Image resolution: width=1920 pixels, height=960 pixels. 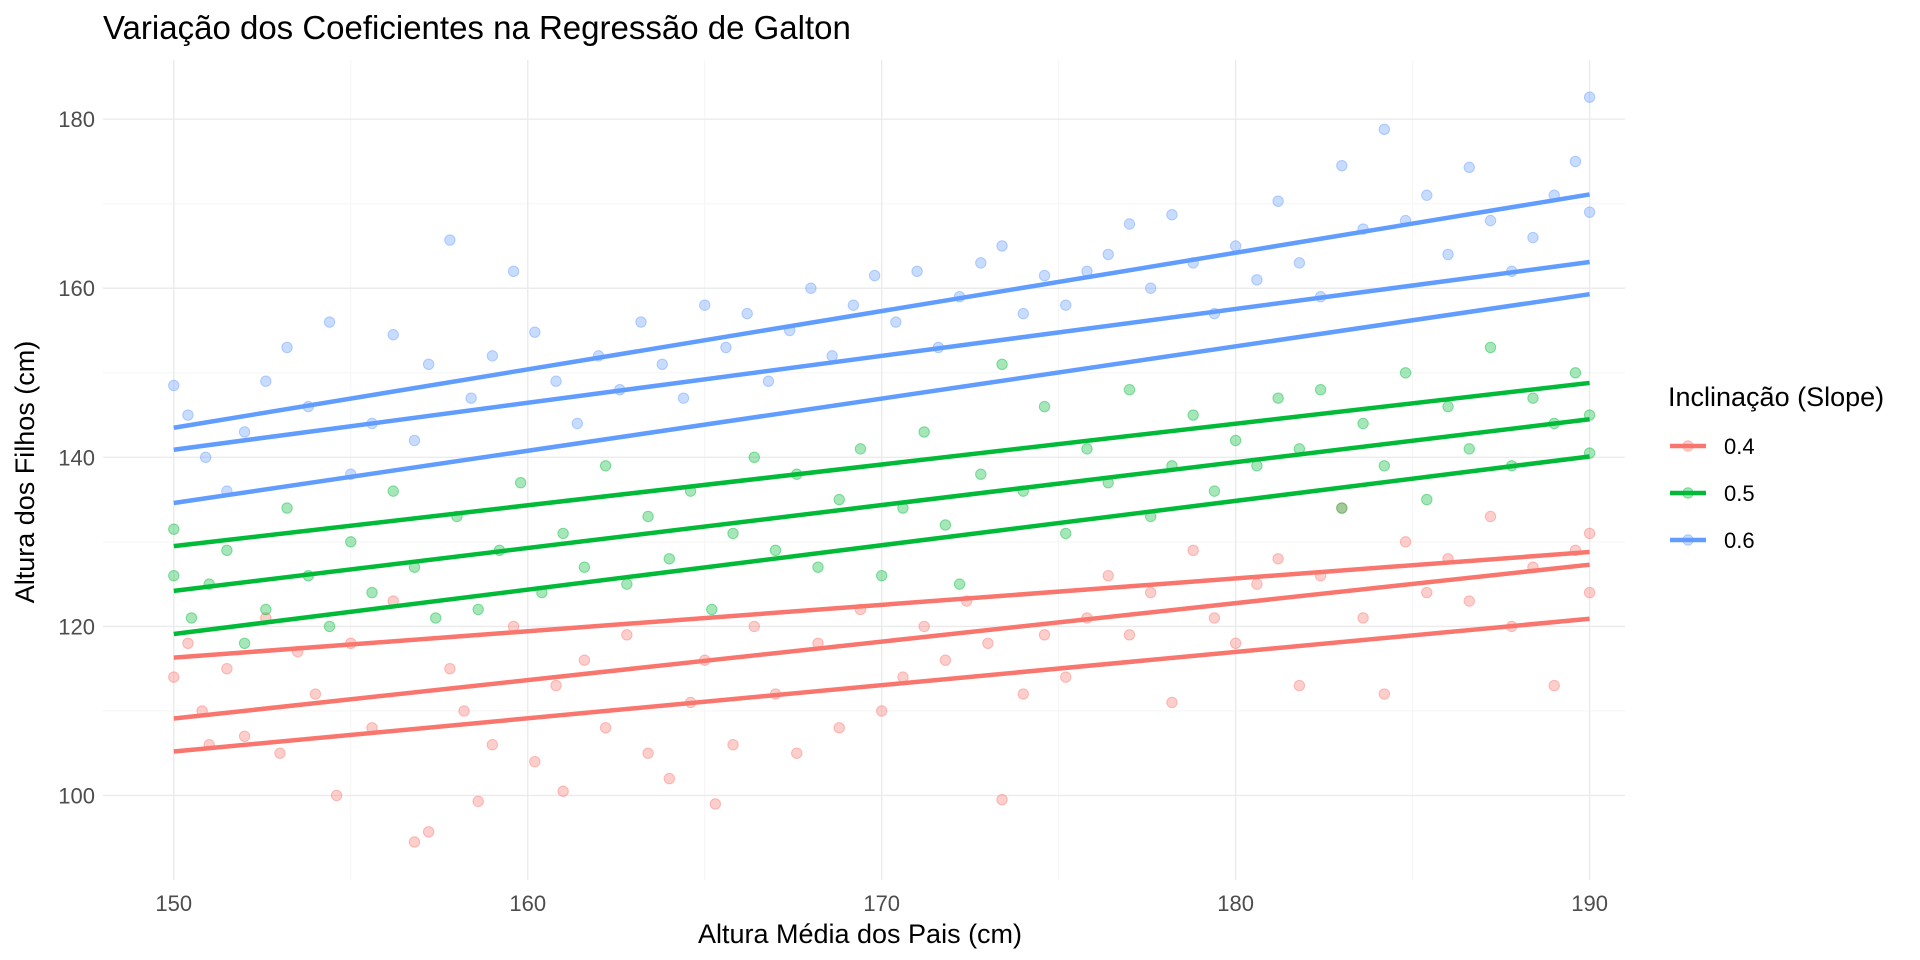 I want to click on x-tick-label: 160, so click(x=527, y=903).